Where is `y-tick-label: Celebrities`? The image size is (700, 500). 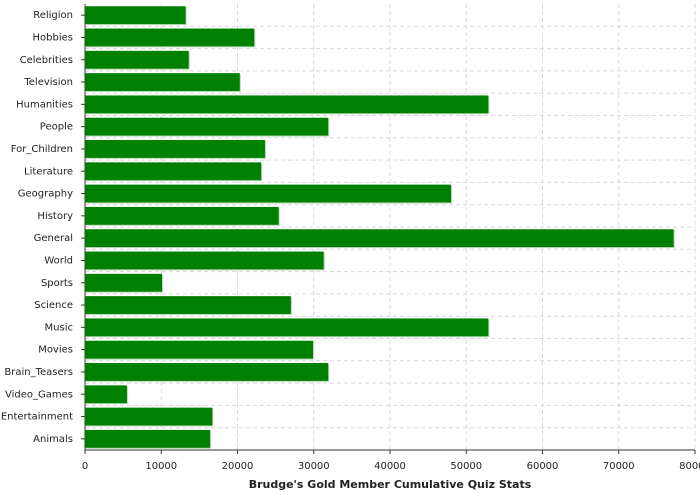
y-tick-label: Celebrities is located at coordinates (46, 60).